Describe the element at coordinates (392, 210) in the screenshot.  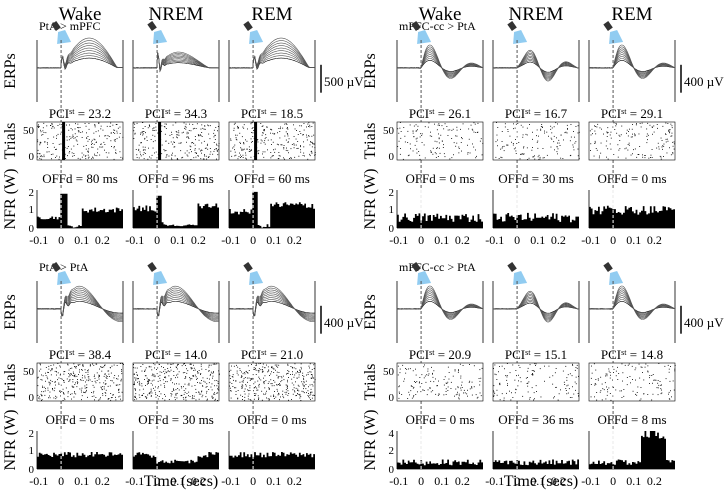
I see `nfr-tick: 1` at that location.